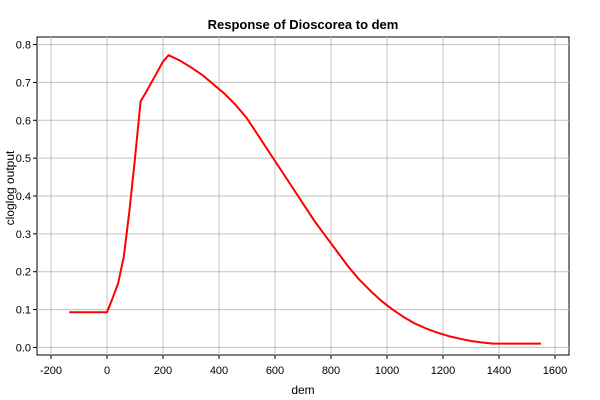 The height and width of the screenshot is (400, 600). Describe the element at coordinates (555, 371) in the screenshot. I see `x-tick-label: 1600` at that location.